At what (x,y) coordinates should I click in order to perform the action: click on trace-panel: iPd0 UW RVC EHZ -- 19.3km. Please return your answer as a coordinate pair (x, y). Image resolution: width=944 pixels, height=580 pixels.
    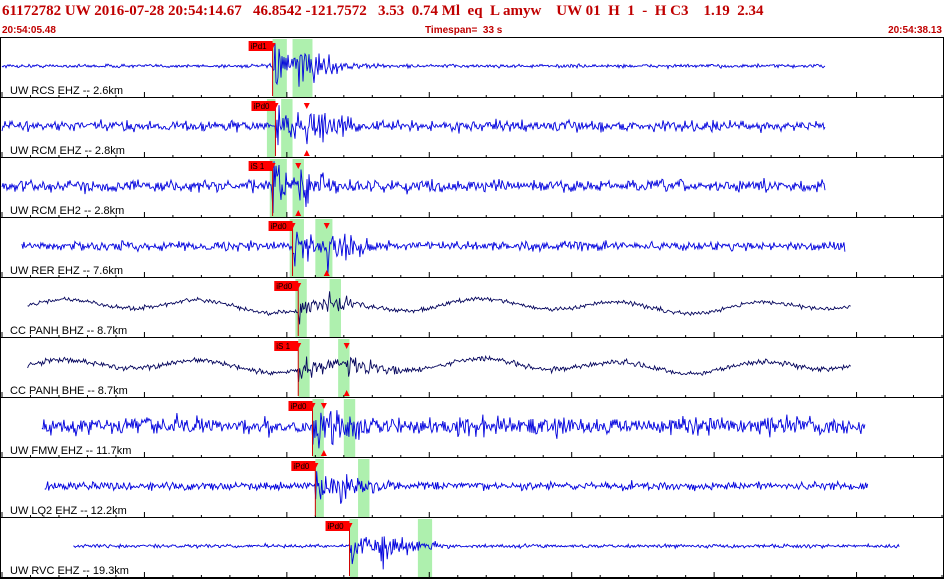
    Looking at the image, I should click on (472, 548).